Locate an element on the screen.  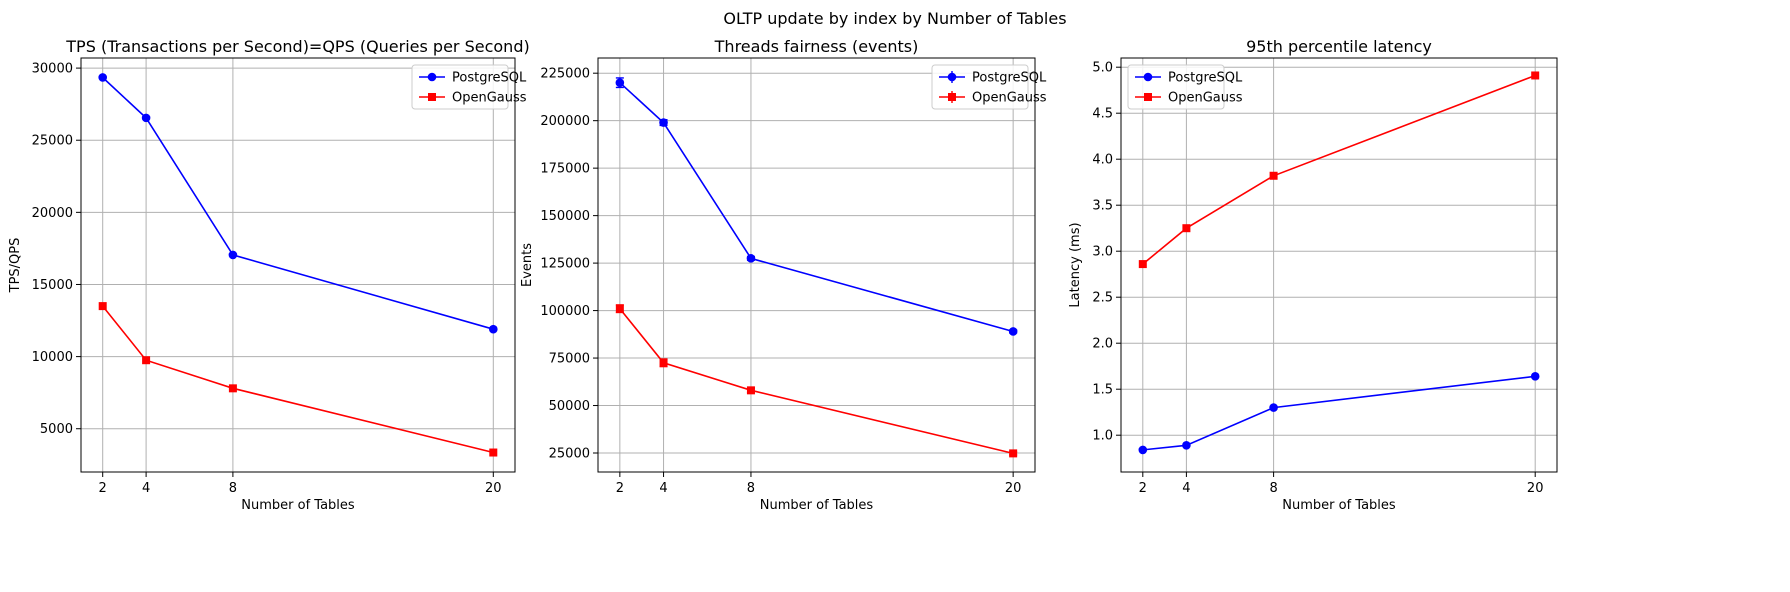
chart-title: Threads fairness (events) is located at coordinates (816, 46).